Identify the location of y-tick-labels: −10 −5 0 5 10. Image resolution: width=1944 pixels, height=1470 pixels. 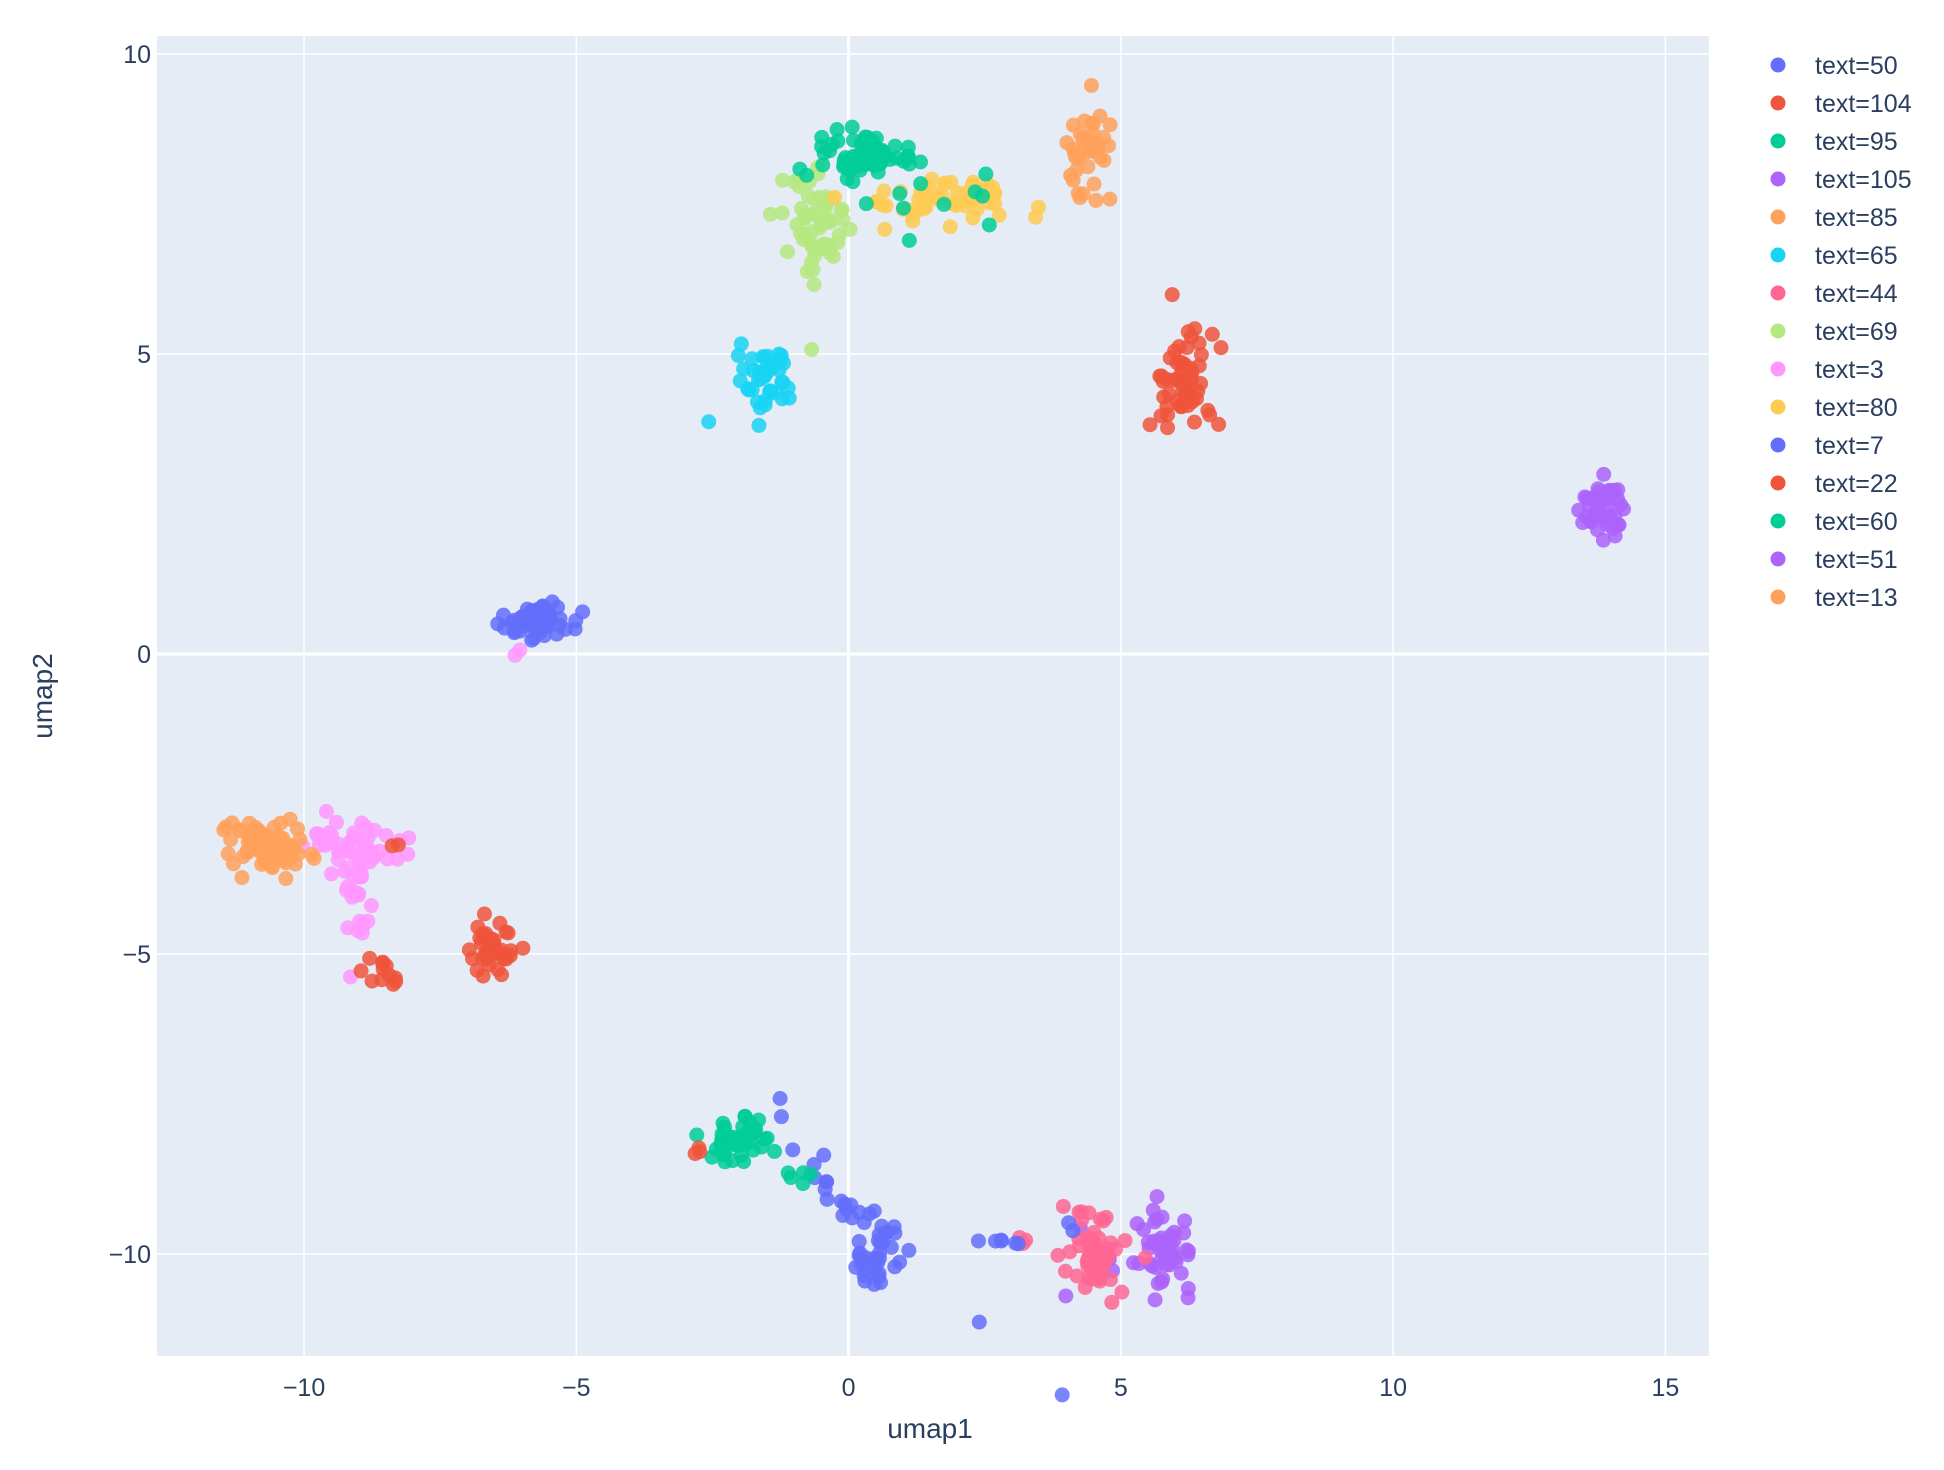
(130, 655).